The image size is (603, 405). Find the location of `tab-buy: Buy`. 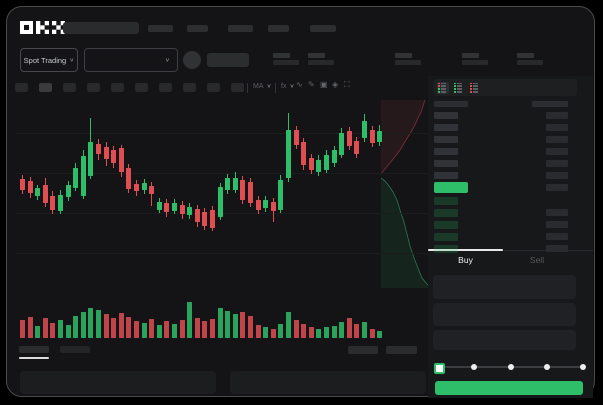

tab-buy: Buy is located at coordinates (465, 260).